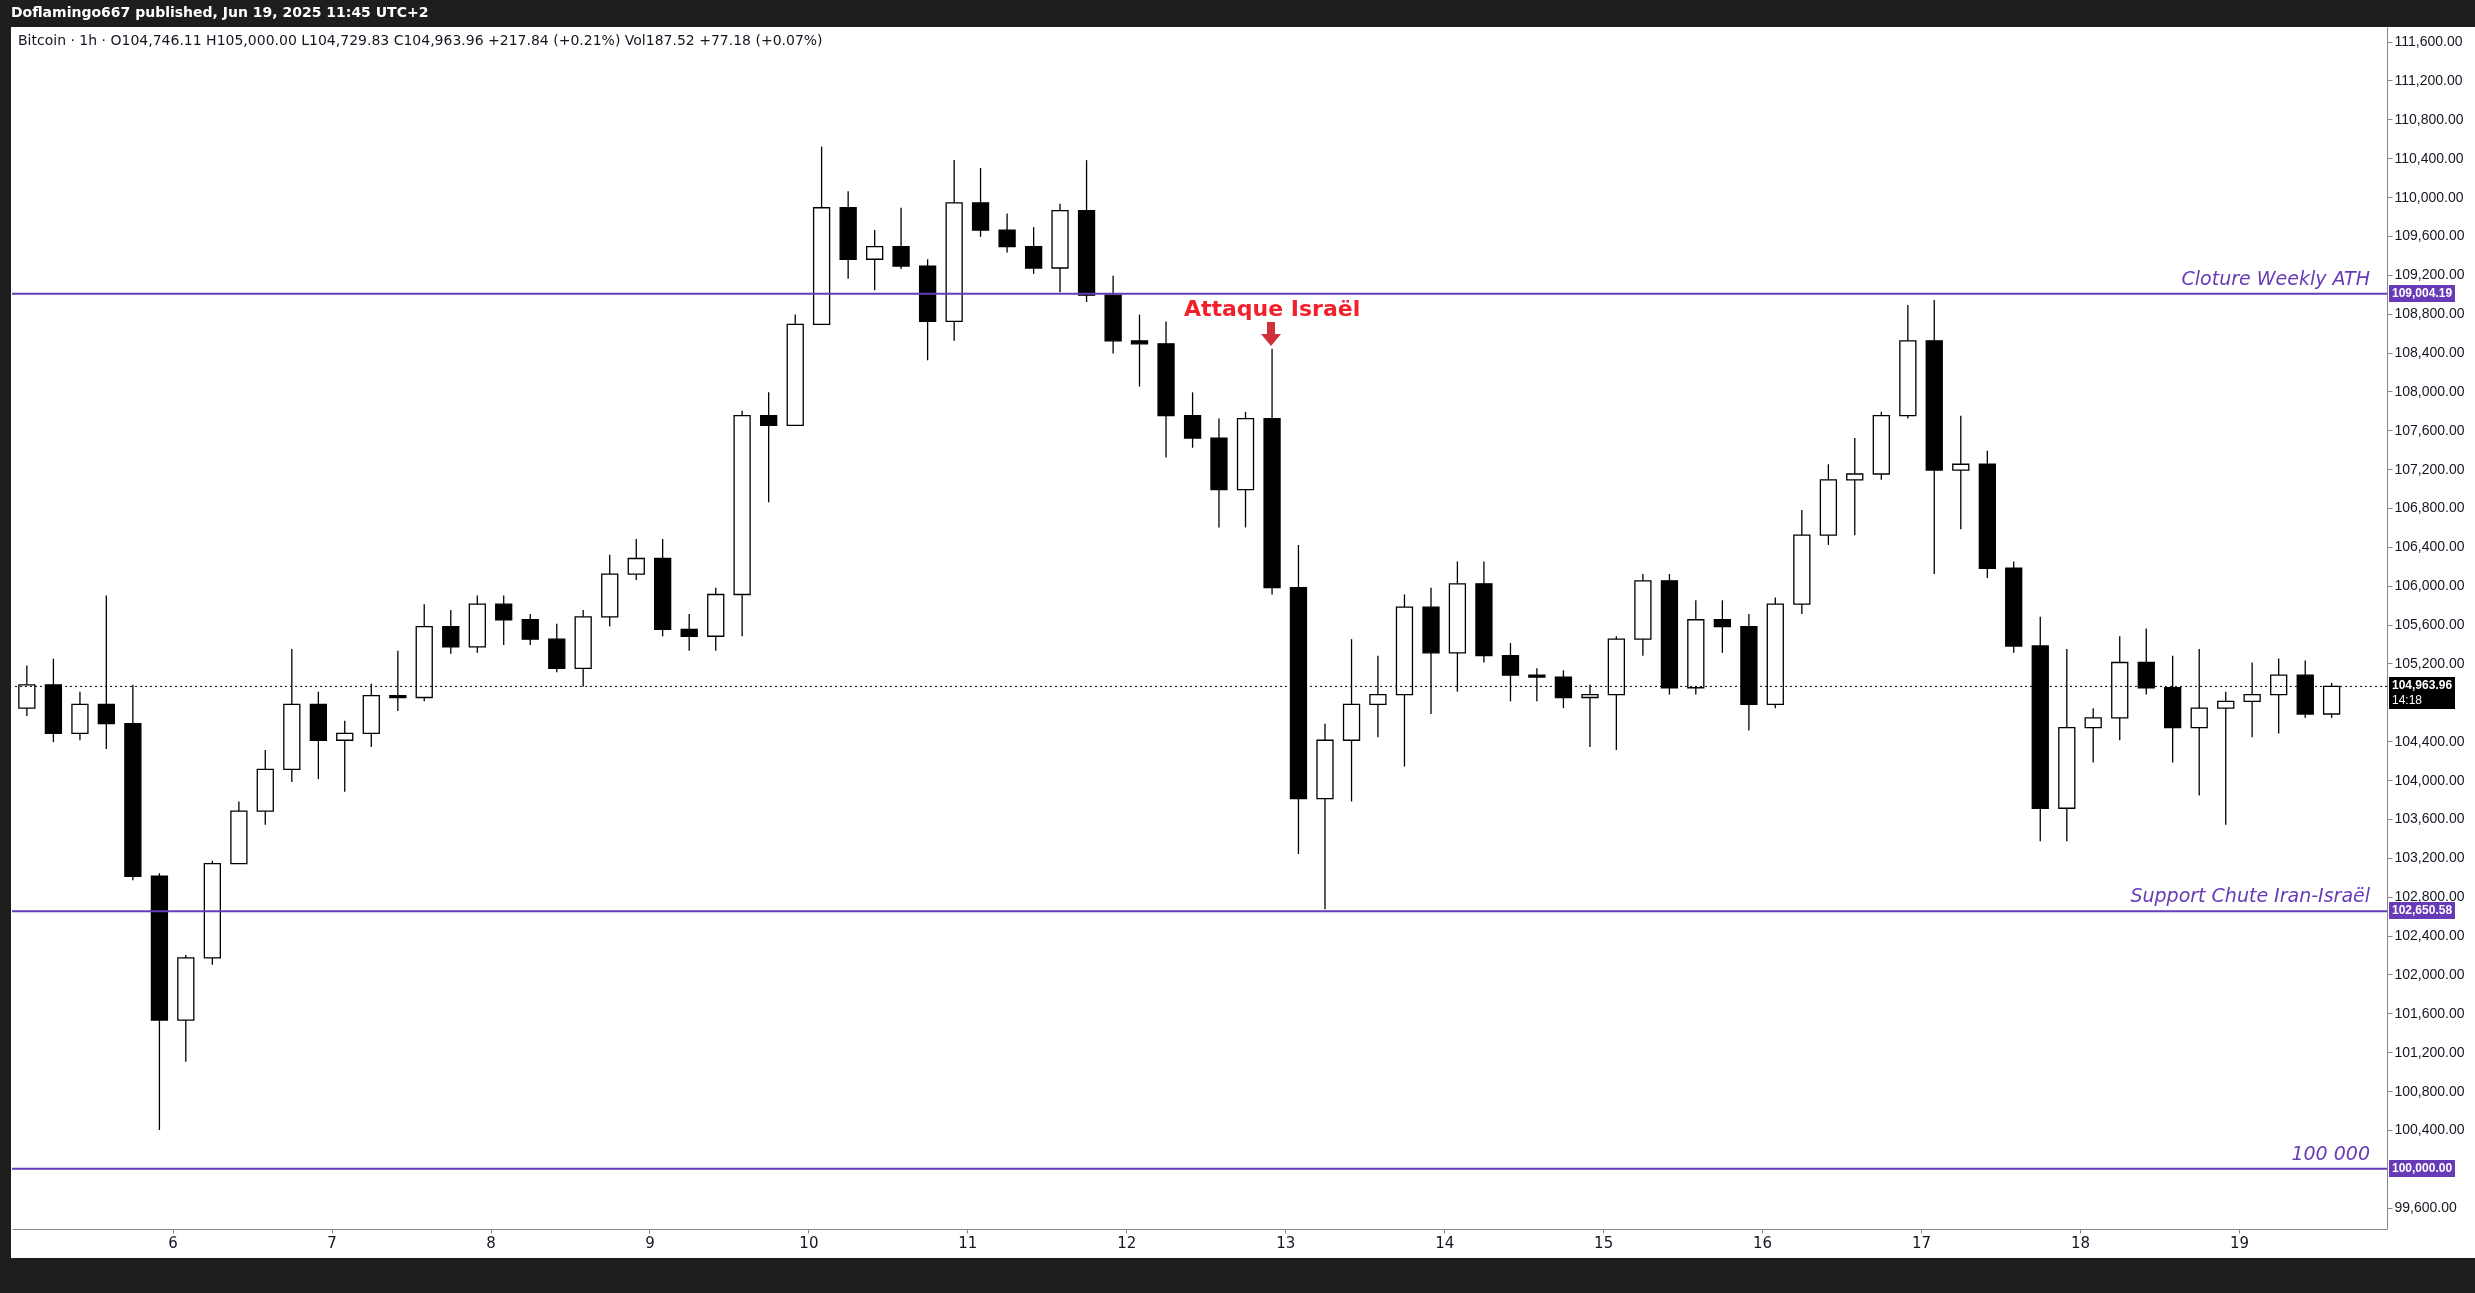 The height and width of the screenshot is (1293, 2475). What do you see at coordinates (2429, 468) in the screenshot?
I see `y-tick-label: 107,200.00` at bounding box center [2429, 468].